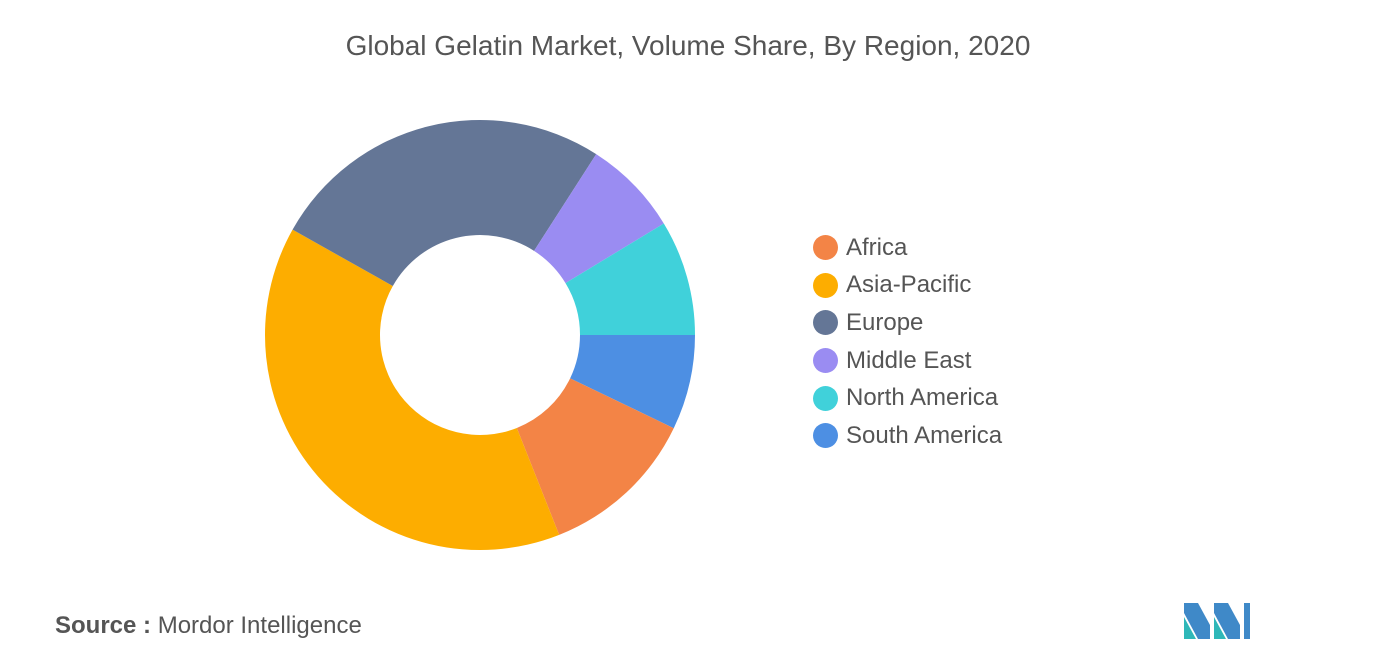 The image size is (1376, 665). I want to click on legend-label: North America, so click(922, 398).